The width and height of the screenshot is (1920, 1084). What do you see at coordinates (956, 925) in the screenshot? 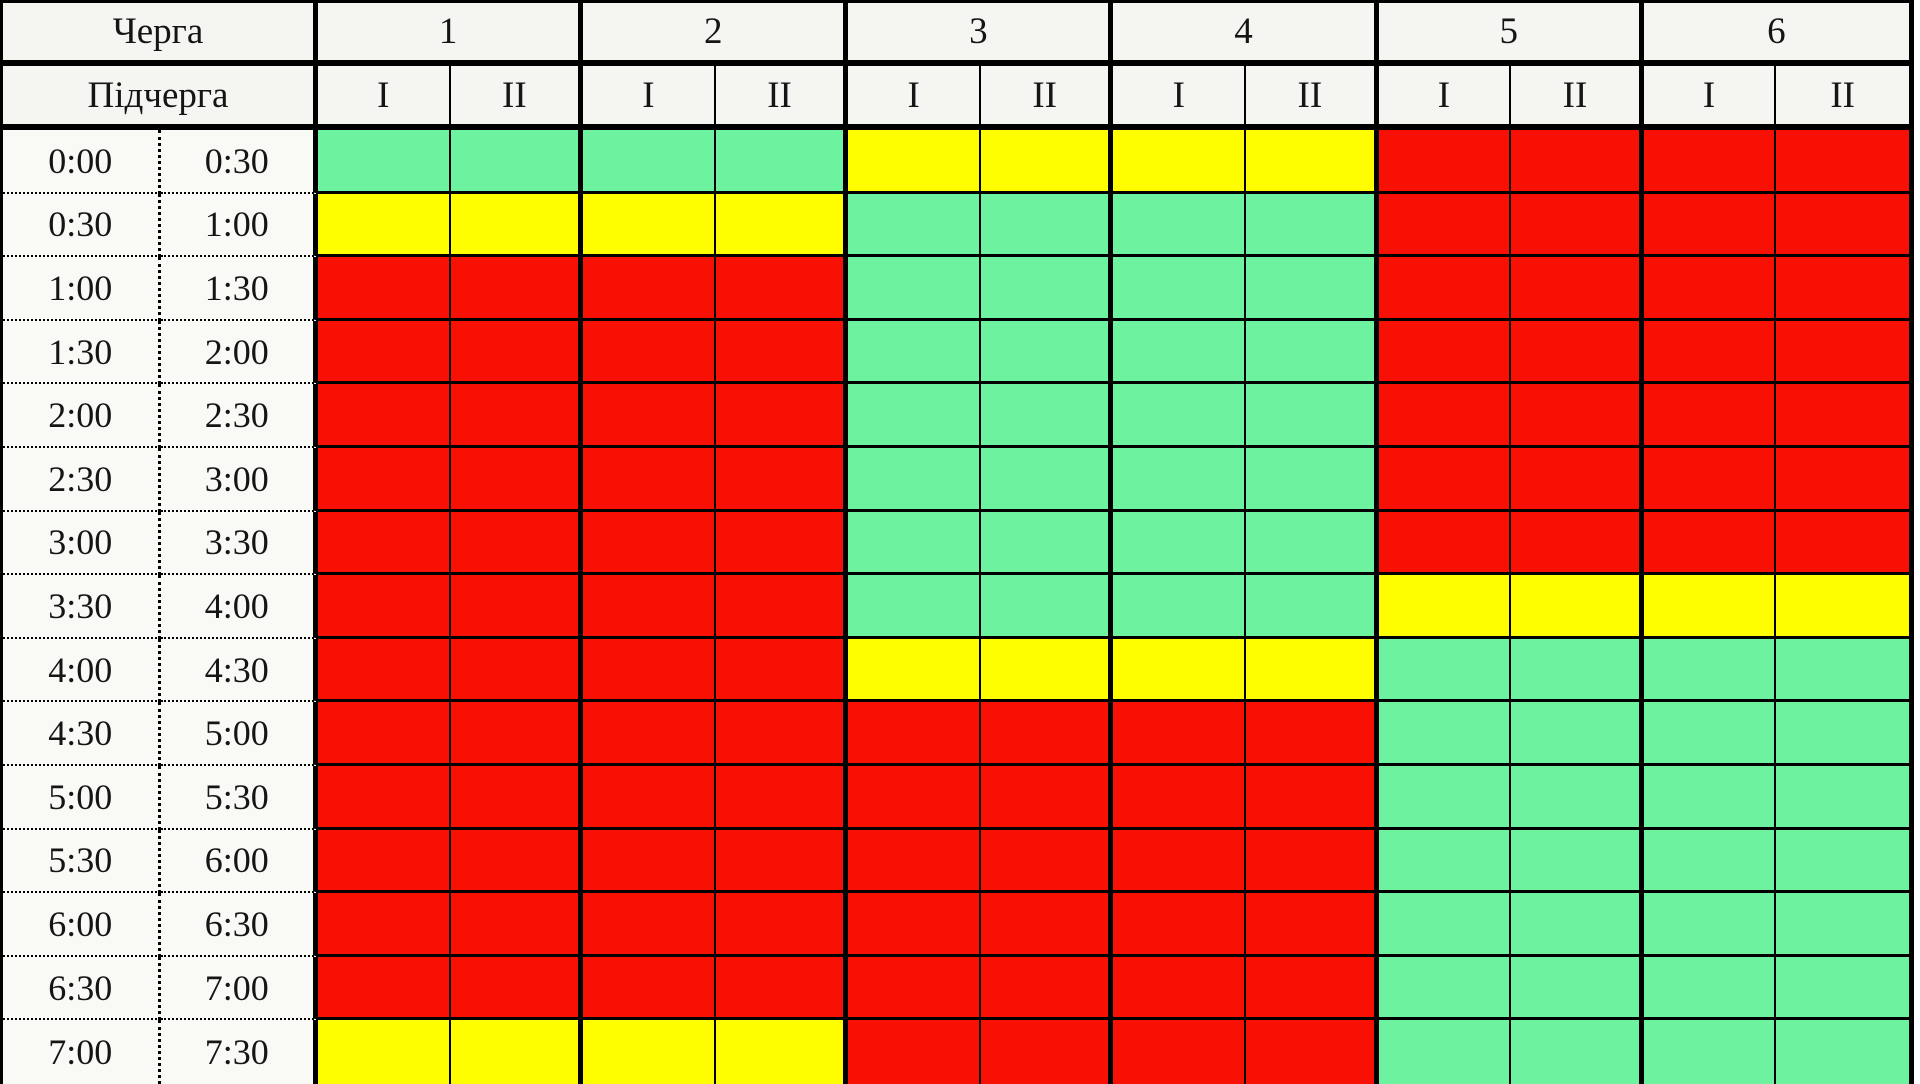
I see `schedule-row: 6:00 6:30` at bounding box center [956, 925].